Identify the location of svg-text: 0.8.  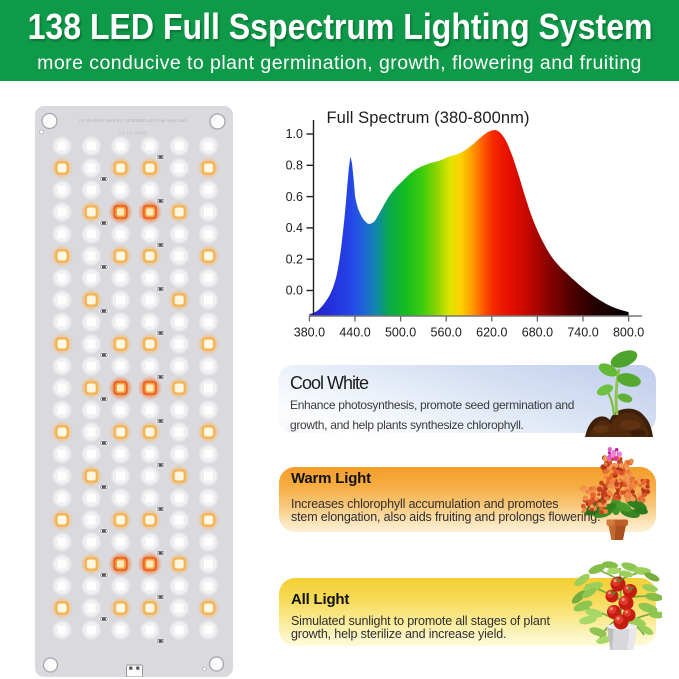
(294, 166).